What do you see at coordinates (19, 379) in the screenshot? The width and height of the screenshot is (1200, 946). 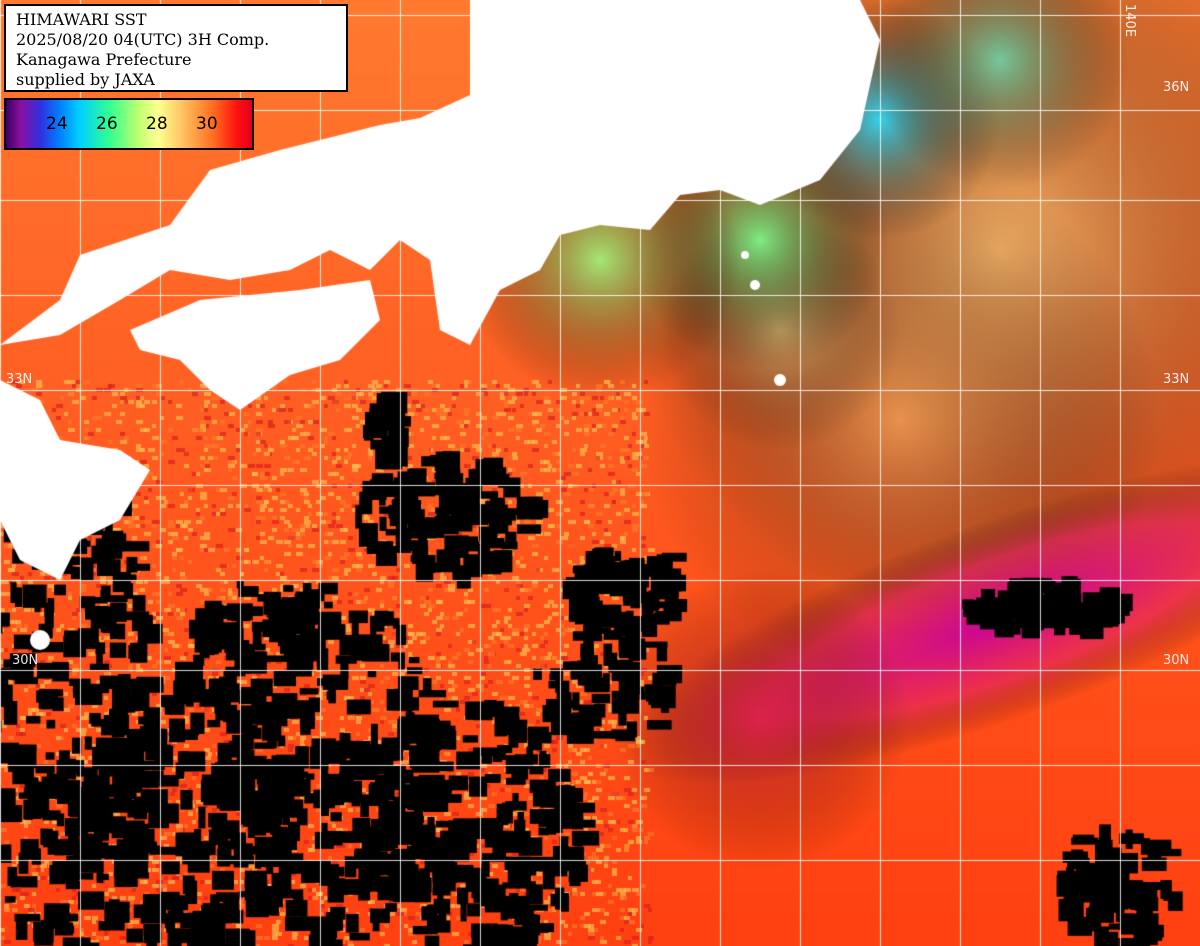 I see `latitude-label-33n-left: 33N` at bounding box center [19, 379].